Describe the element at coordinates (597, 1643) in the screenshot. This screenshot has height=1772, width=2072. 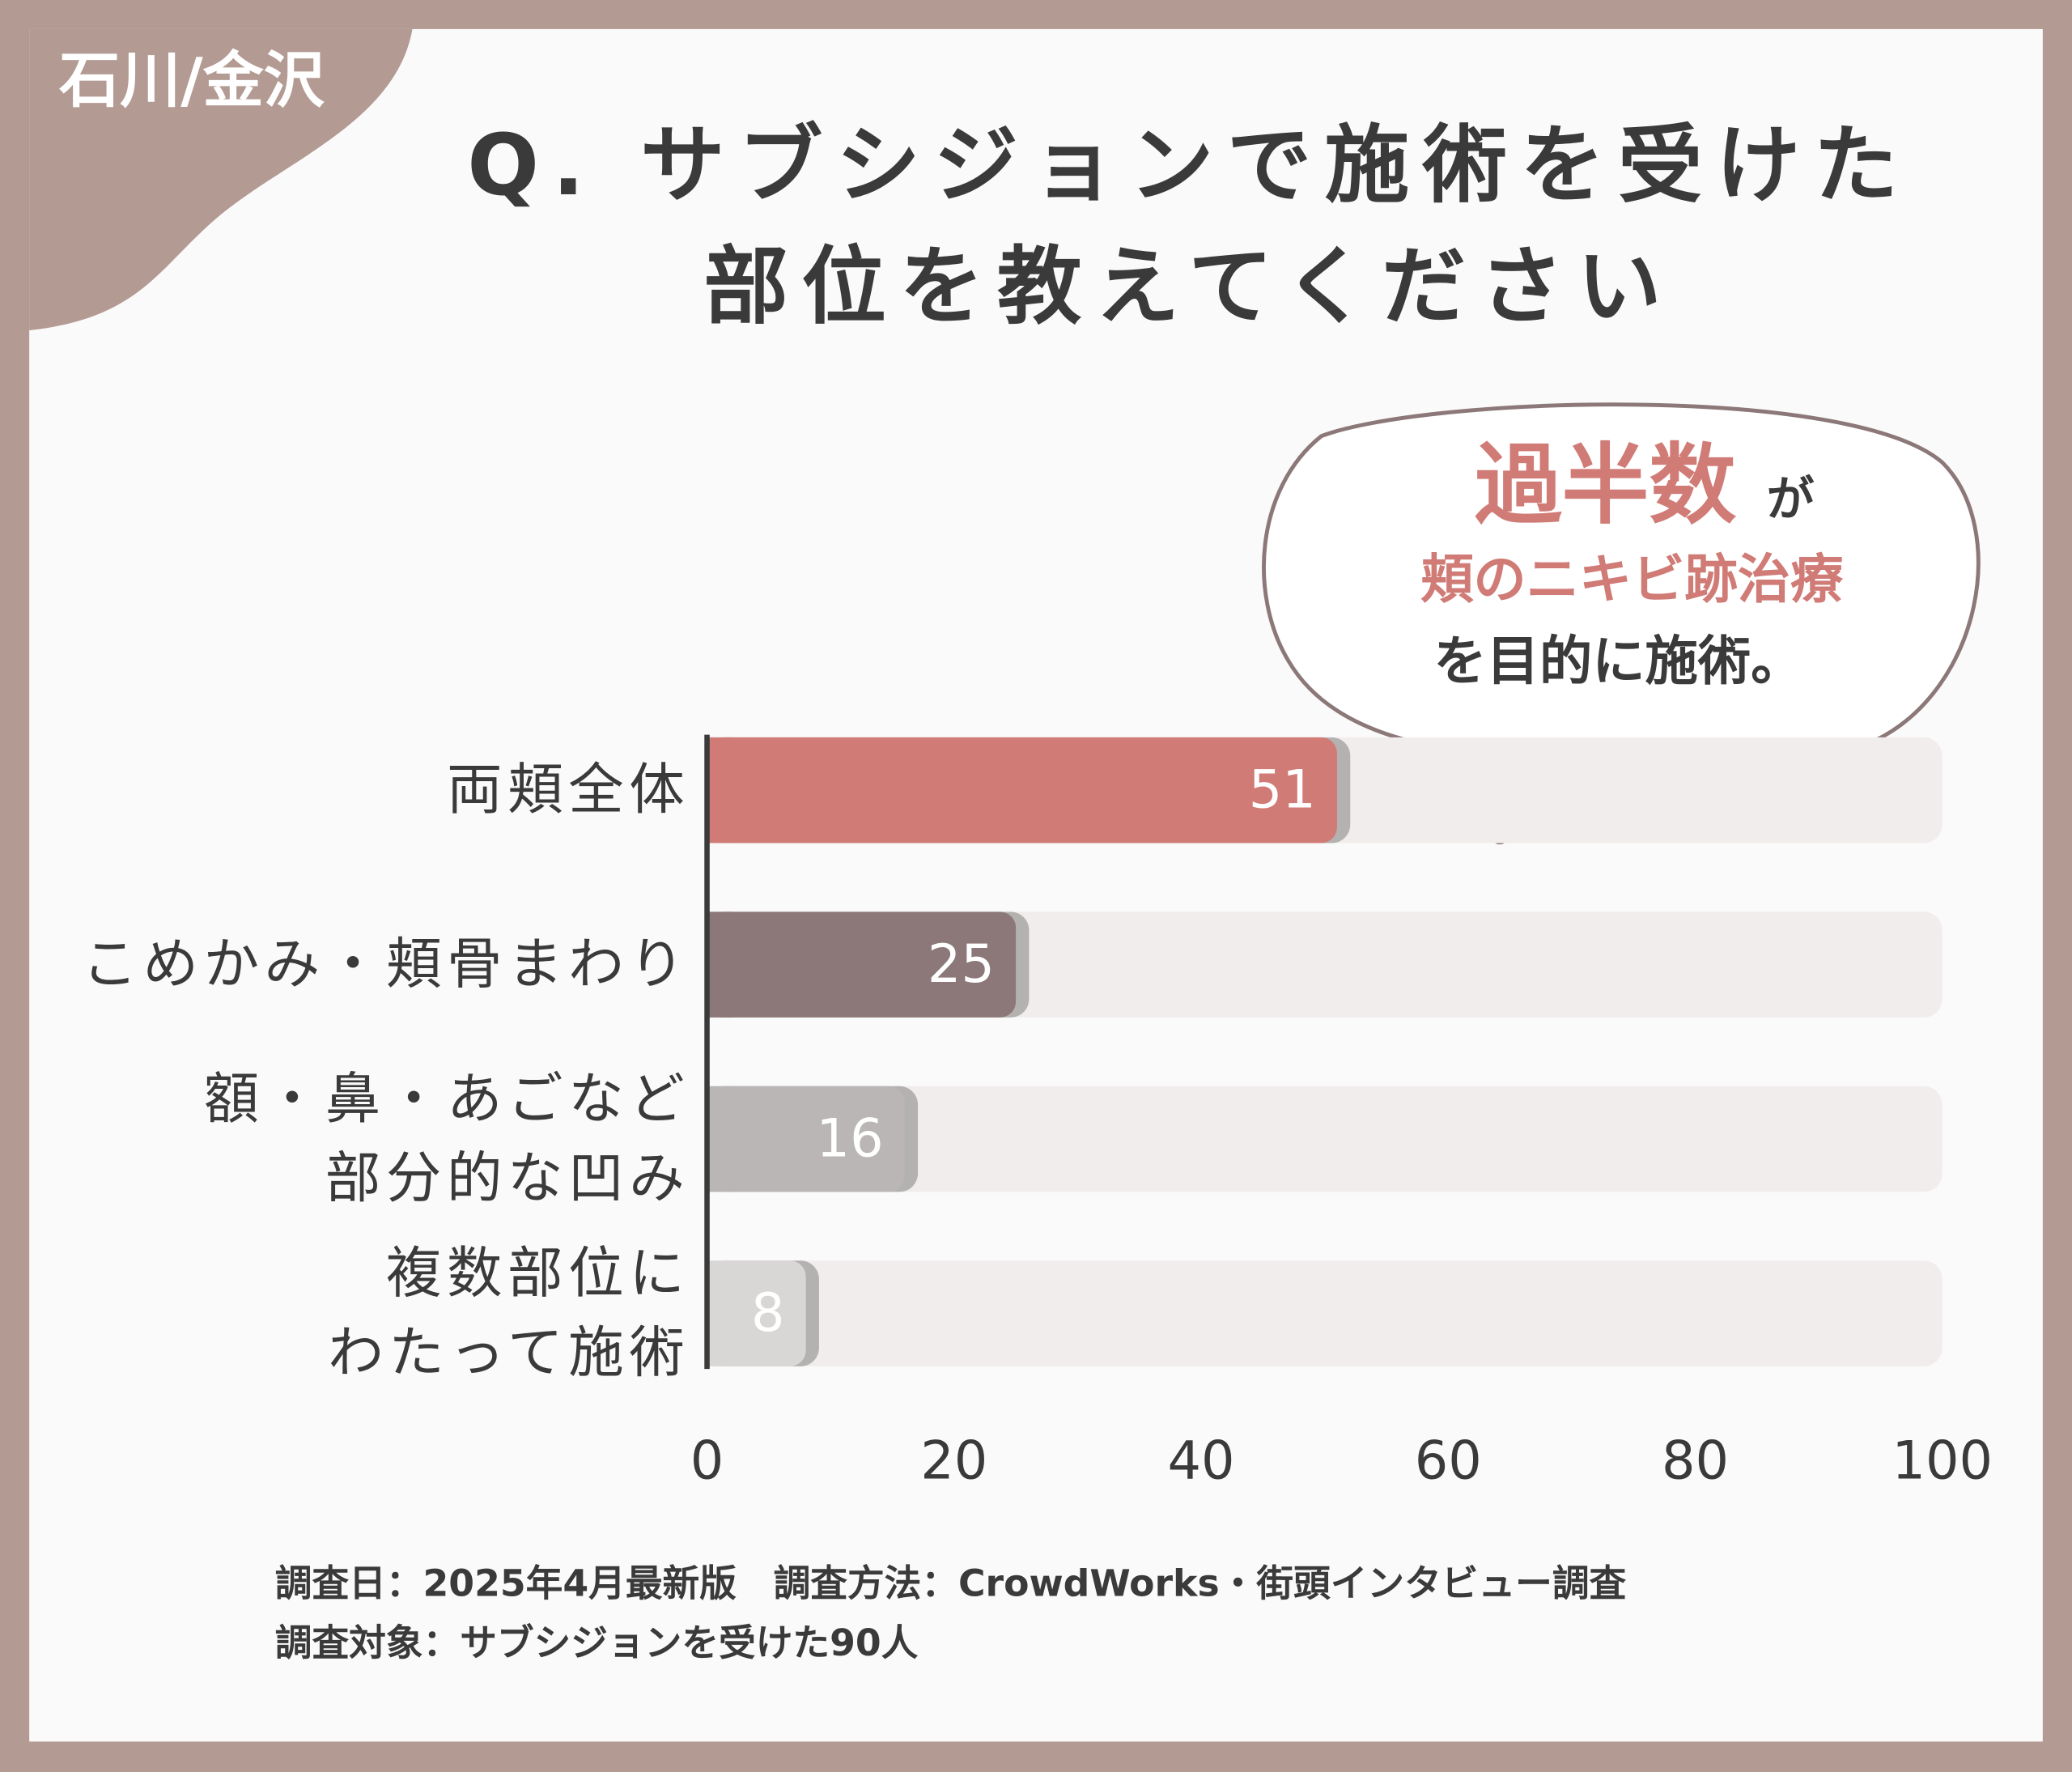
I see `footer-note: 調査対象：サブシジョンを受けた90人` at that location.